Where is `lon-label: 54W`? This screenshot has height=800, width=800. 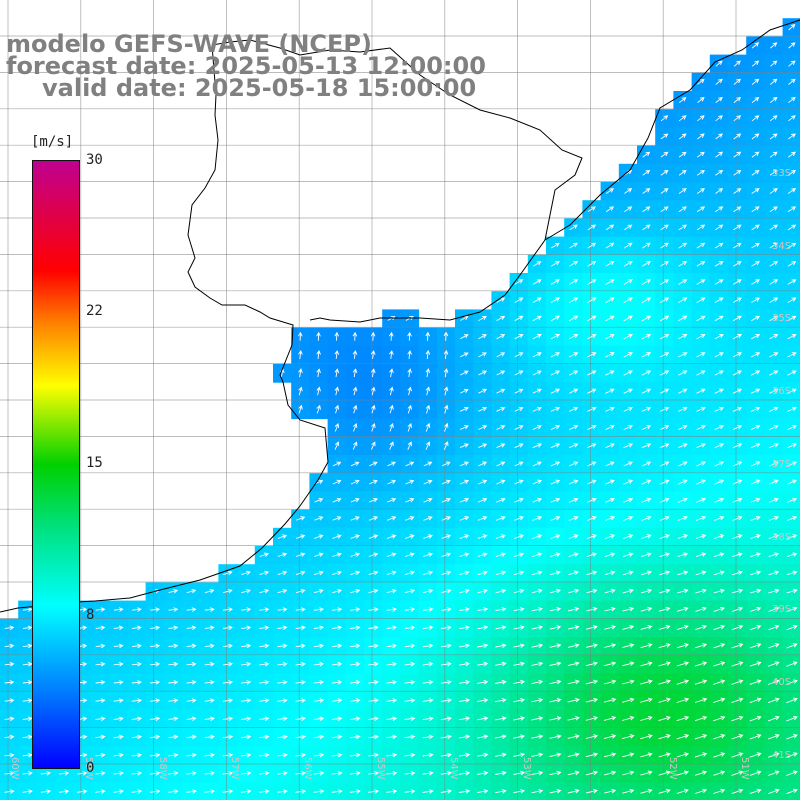 lon-label: 54W is located at coordinates (453, 768).